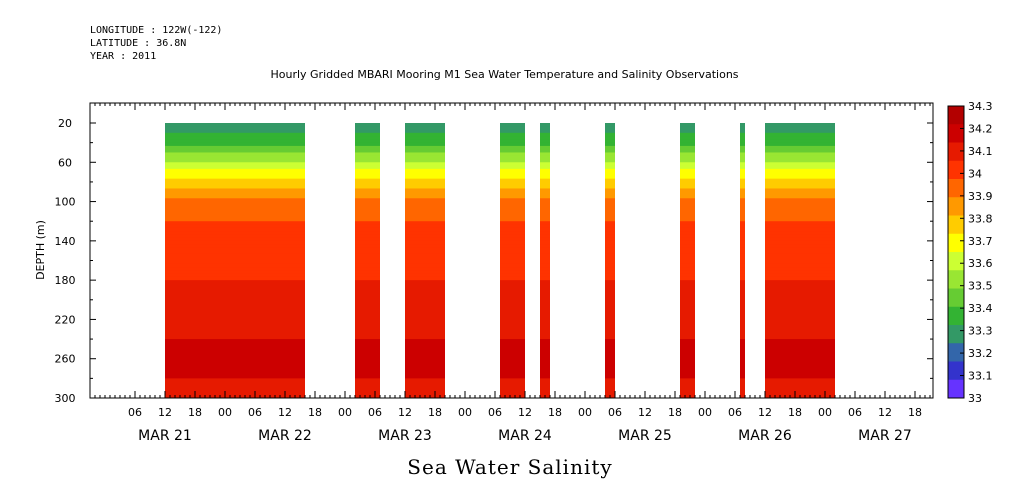  I want to click on x-date-label: MAR 27, so click(885, 436).